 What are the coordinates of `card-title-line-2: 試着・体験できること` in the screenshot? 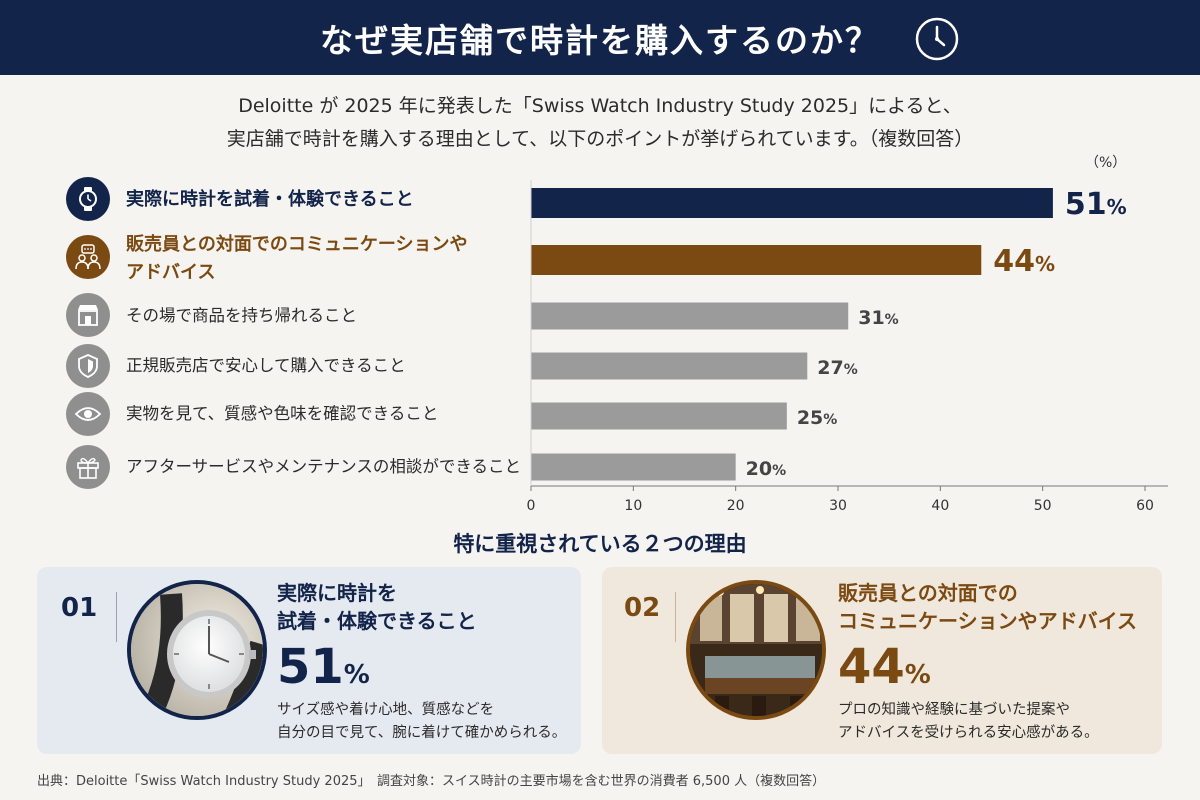 It's located at (377, 621).